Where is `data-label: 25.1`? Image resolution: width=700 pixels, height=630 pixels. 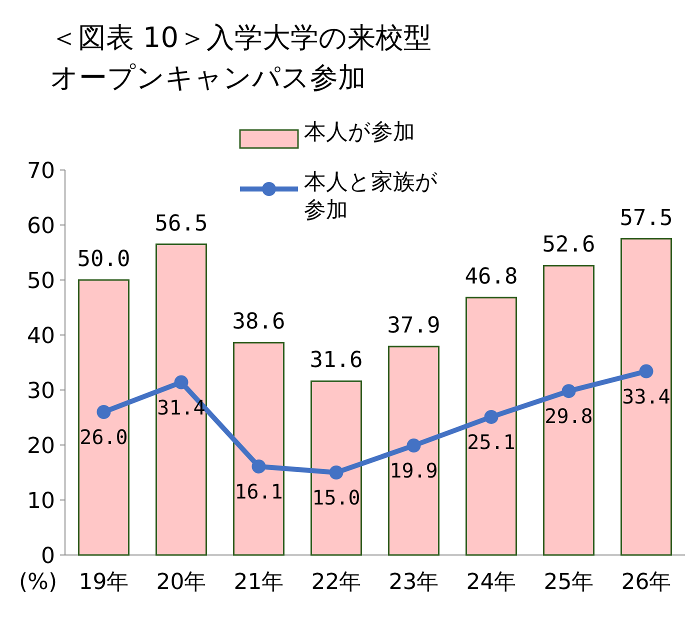 data-label: 25.1 is located at coordinates (491, 442).